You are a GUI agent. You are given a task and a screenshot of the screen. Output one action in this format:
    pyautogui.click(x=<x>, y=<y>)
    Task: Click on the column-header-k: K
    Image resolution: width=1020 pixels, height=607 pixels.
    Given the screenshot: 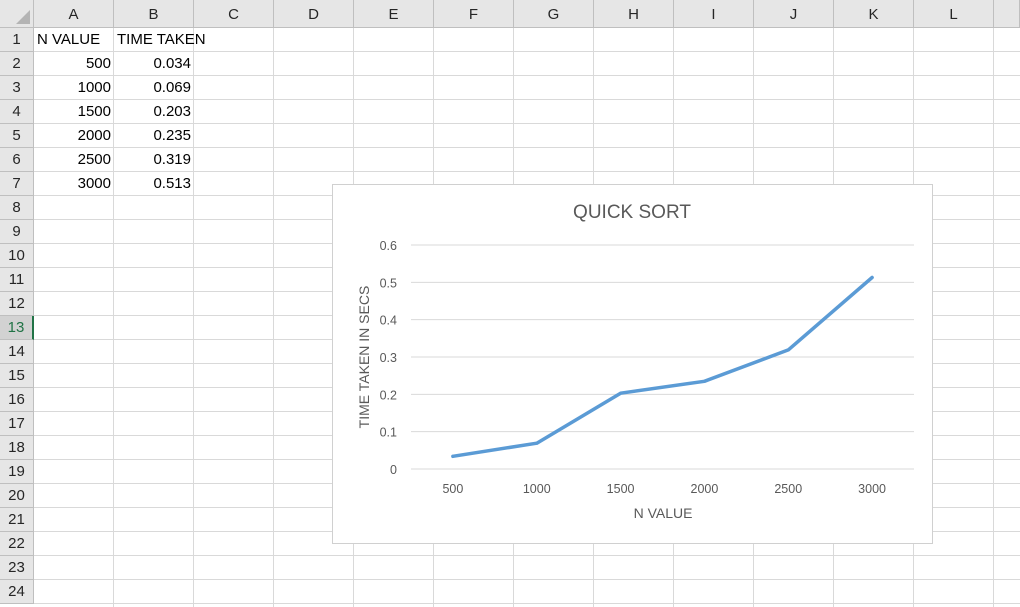 What is the action you would take?
    pyautogui.click(x=874, y=14)
    